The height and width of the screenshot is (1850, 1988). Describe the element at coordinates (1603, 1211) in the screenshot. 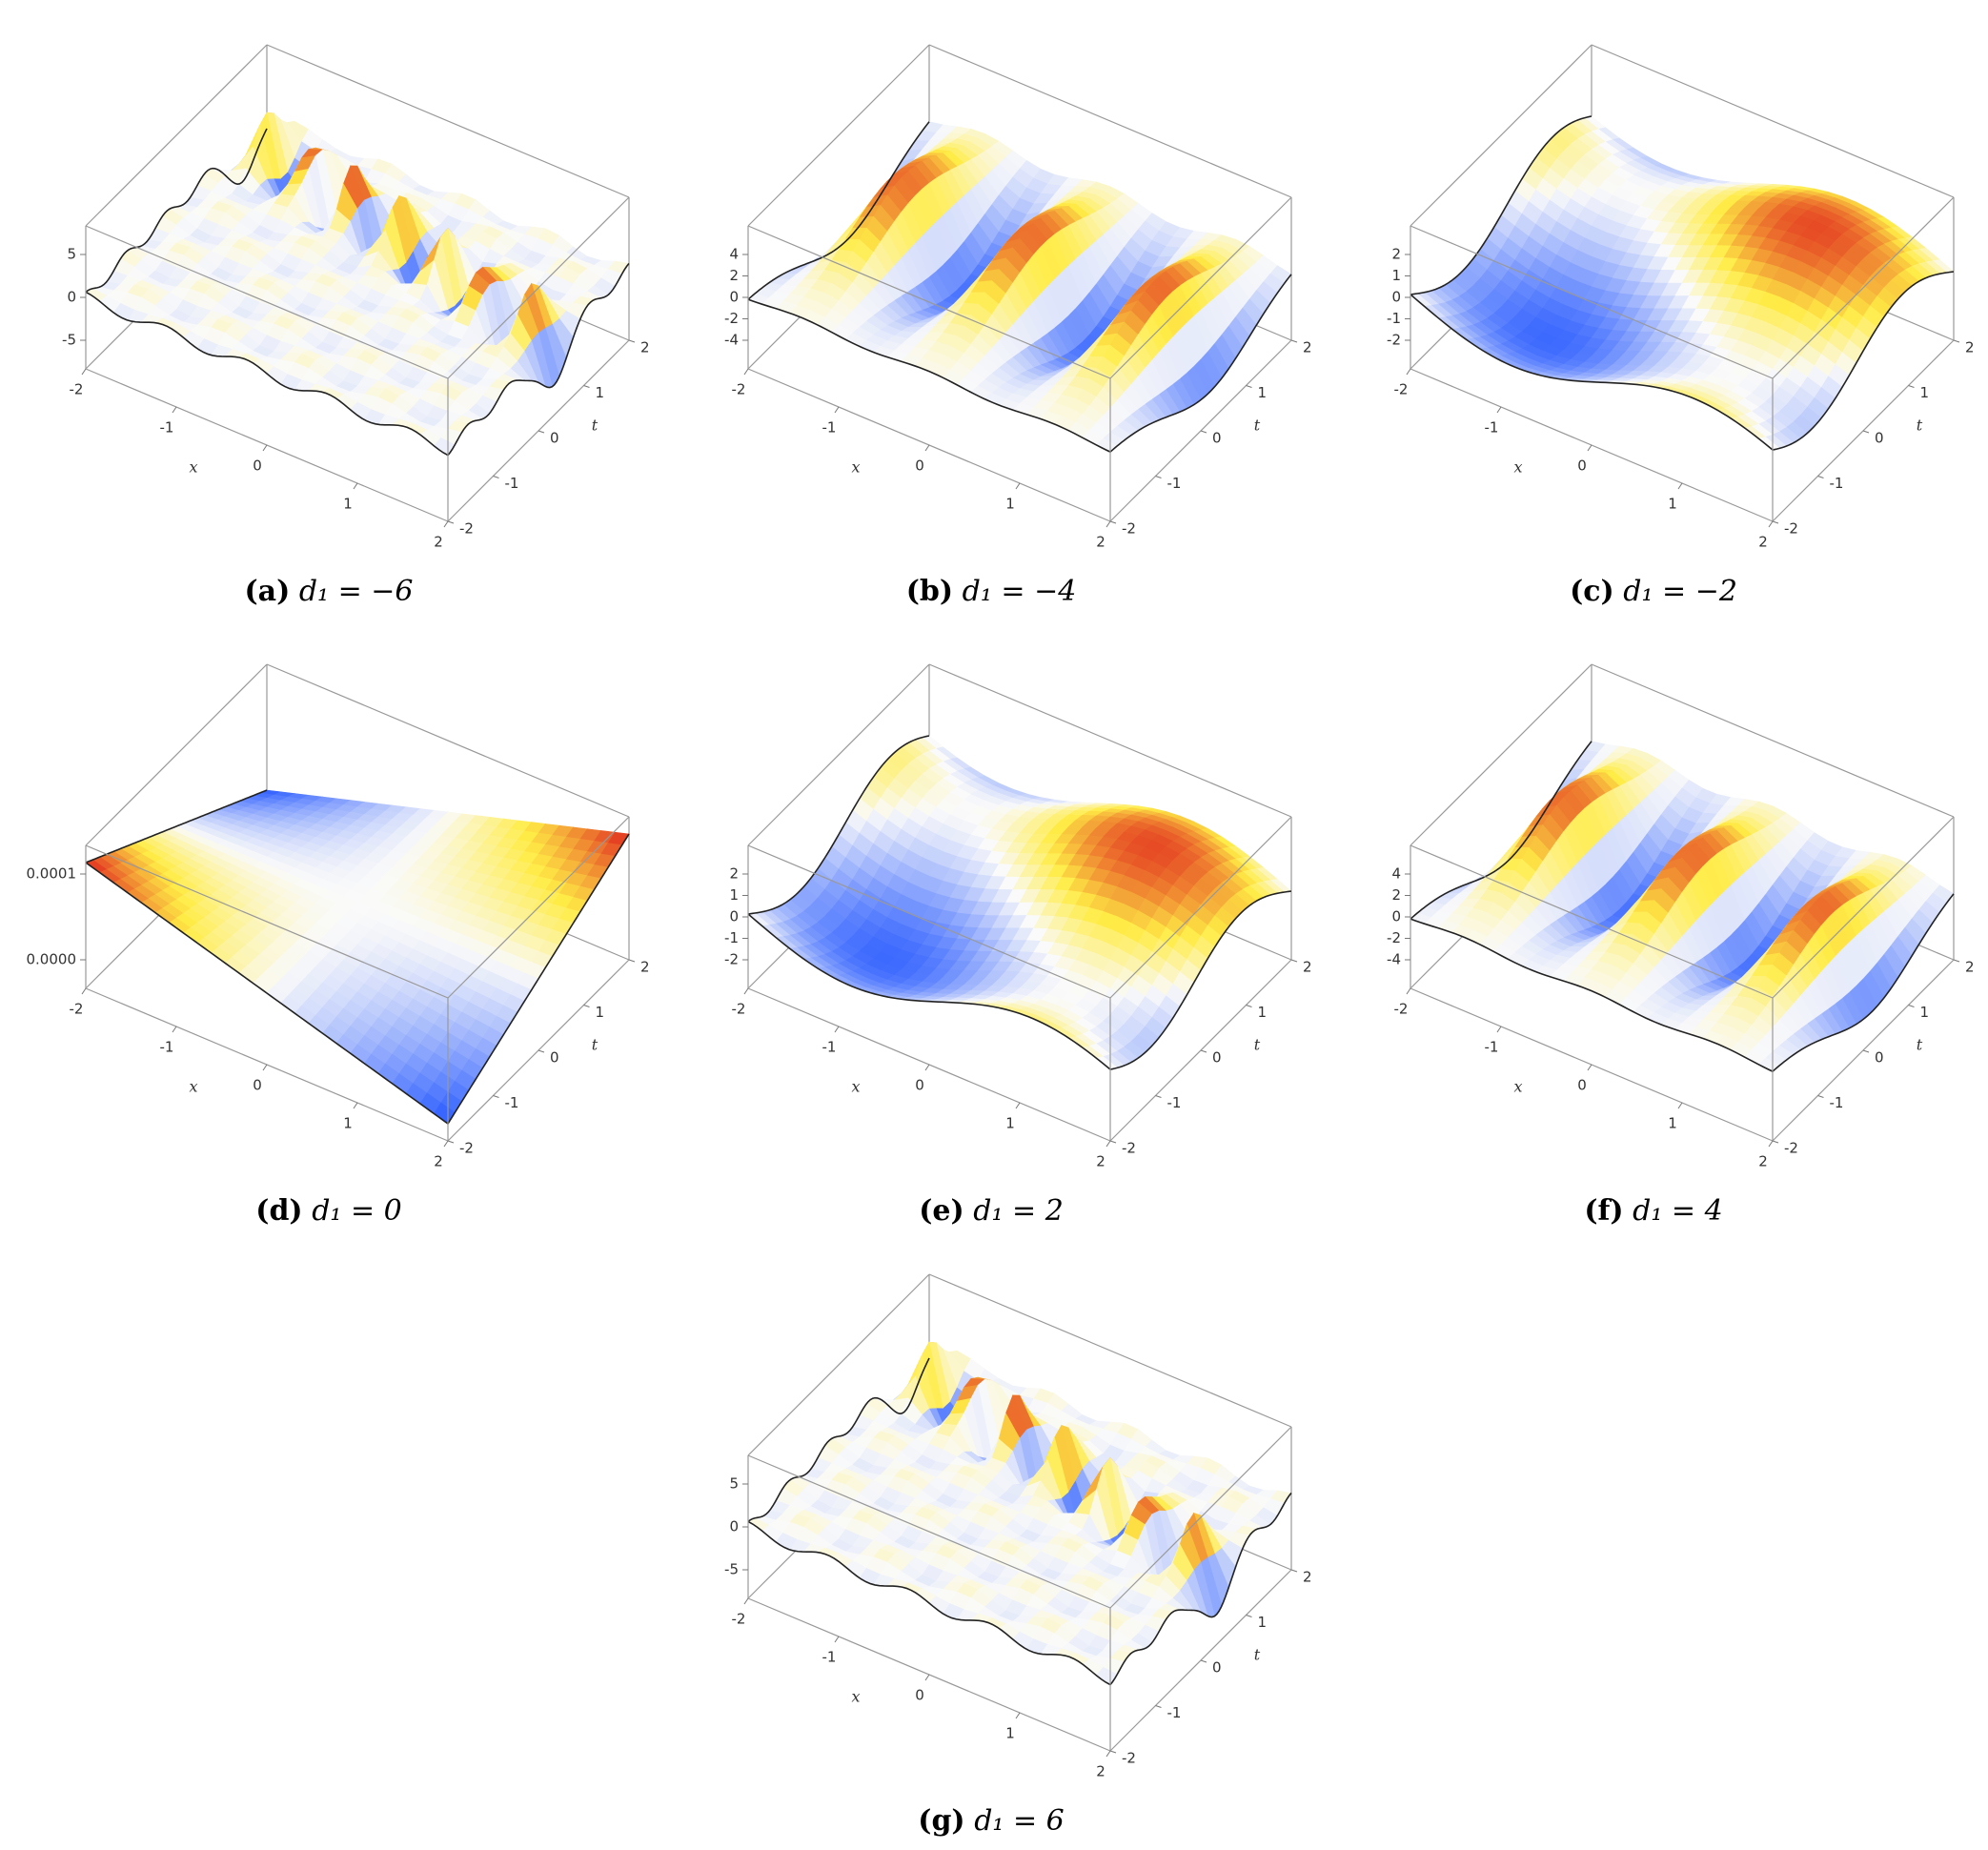

I see `caption-label: (f)` at that location.